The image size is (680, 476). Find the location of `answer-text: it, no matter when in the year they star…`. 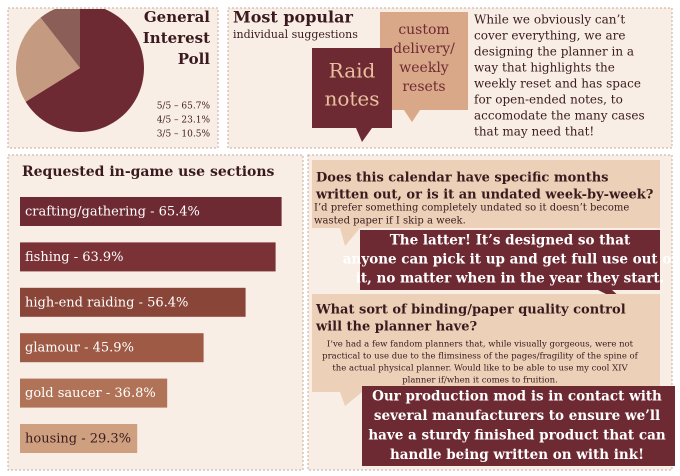

answer-text: it, no matter when in the year they star… is located at coordinates (510, 279).